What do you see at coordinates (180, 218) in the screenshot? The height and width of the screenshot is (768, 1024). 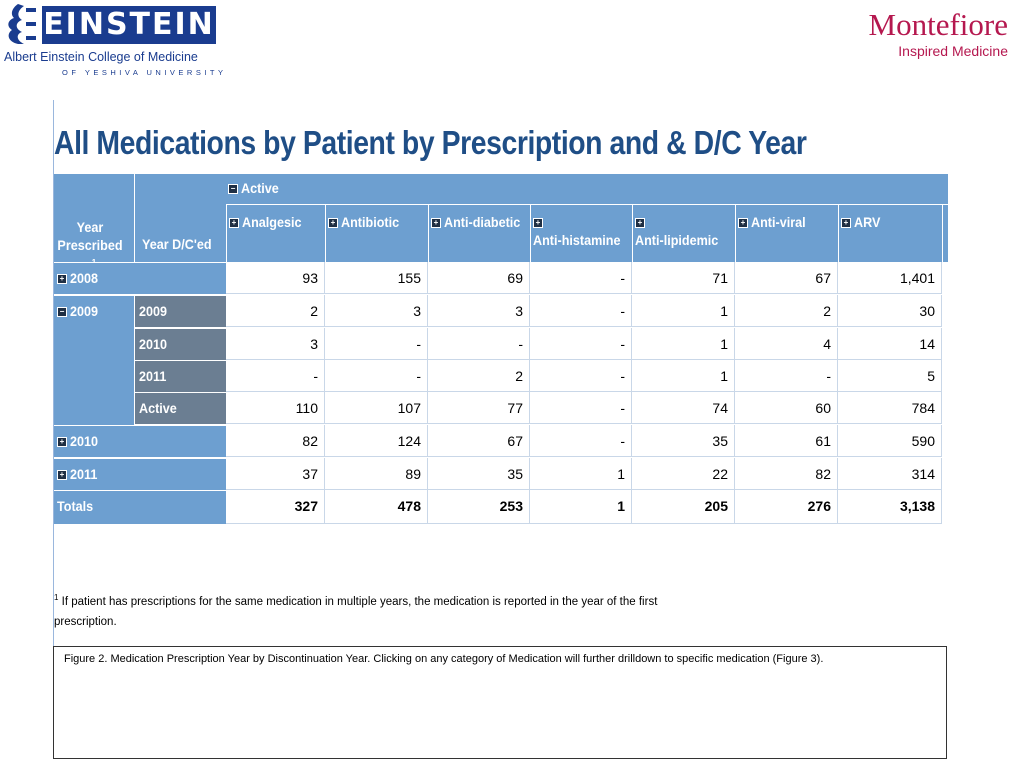 I see `year-dced-header: Year D/C'ed` at bounding box center [180, 218].